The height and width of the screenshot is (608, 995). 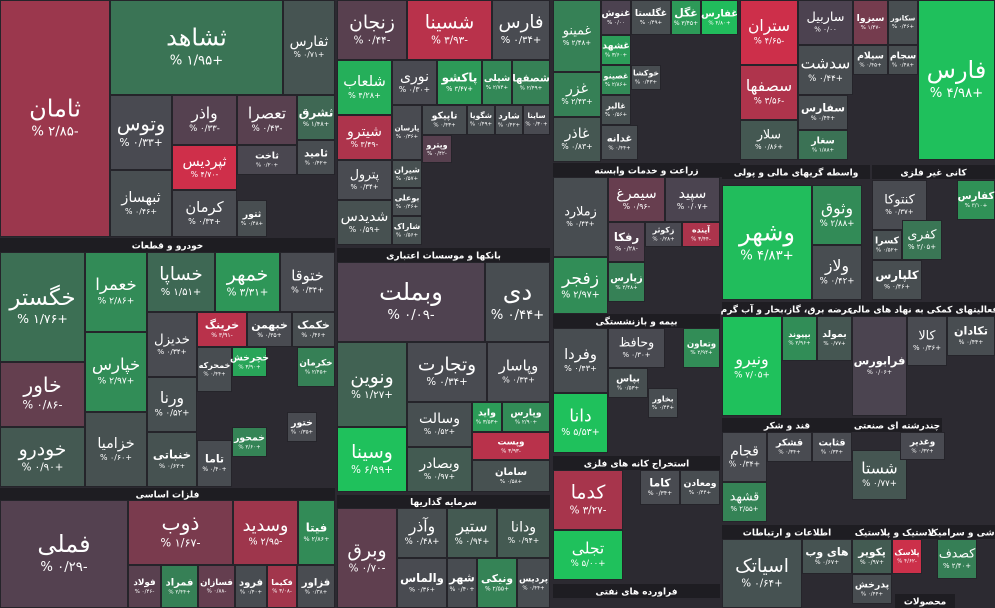 I want to click on tile-change: % ۱/۴۸+, so click(x=316, y=124).